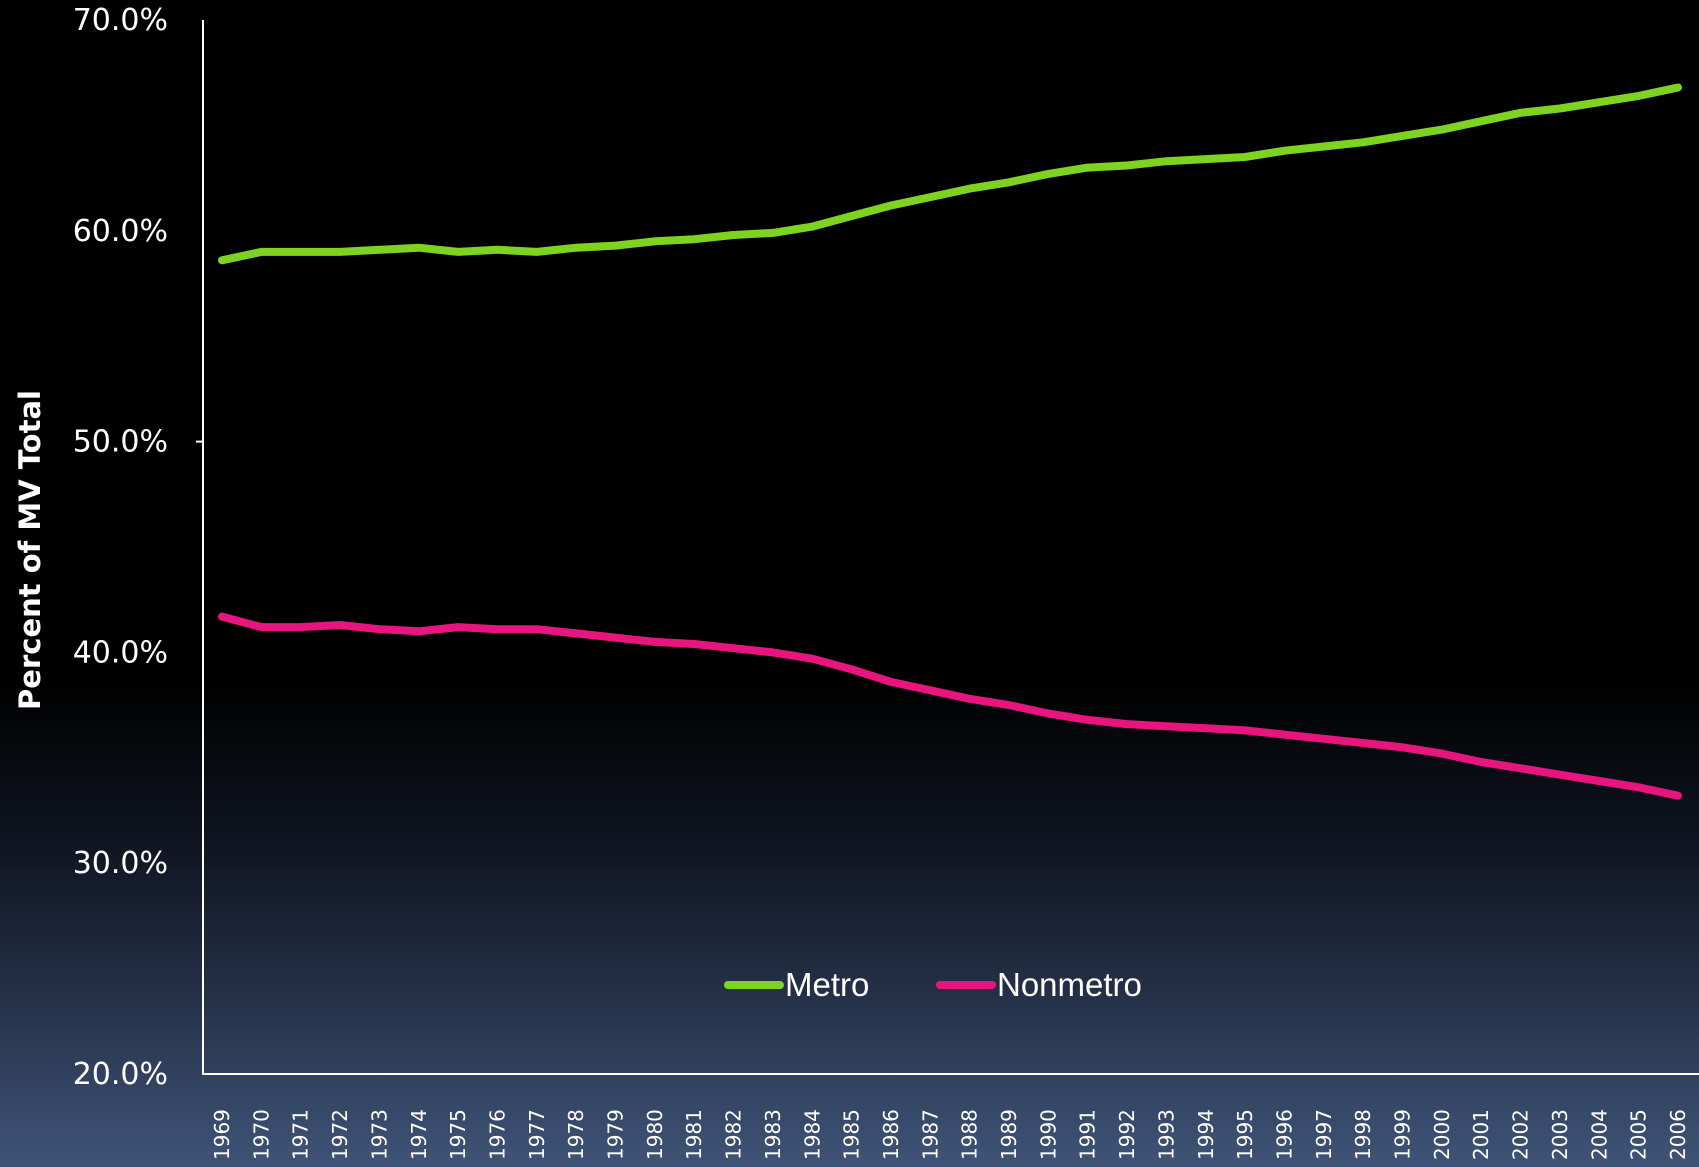 This screenshot has height=1167, width=1699. What do you see at coordinates (1521, 1134) in the screenshot?
I see `x-tick-label: 2002` at bounding box center [1521, 1134].